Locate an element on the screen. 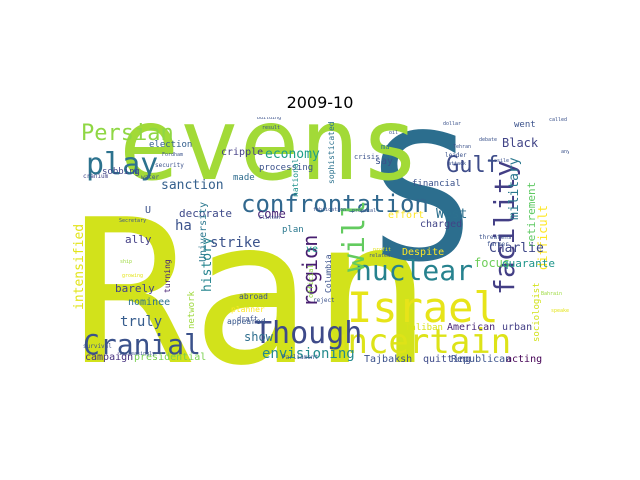 The image size is (640, 480). word-reject: reject is located at coordinates (324, 300).